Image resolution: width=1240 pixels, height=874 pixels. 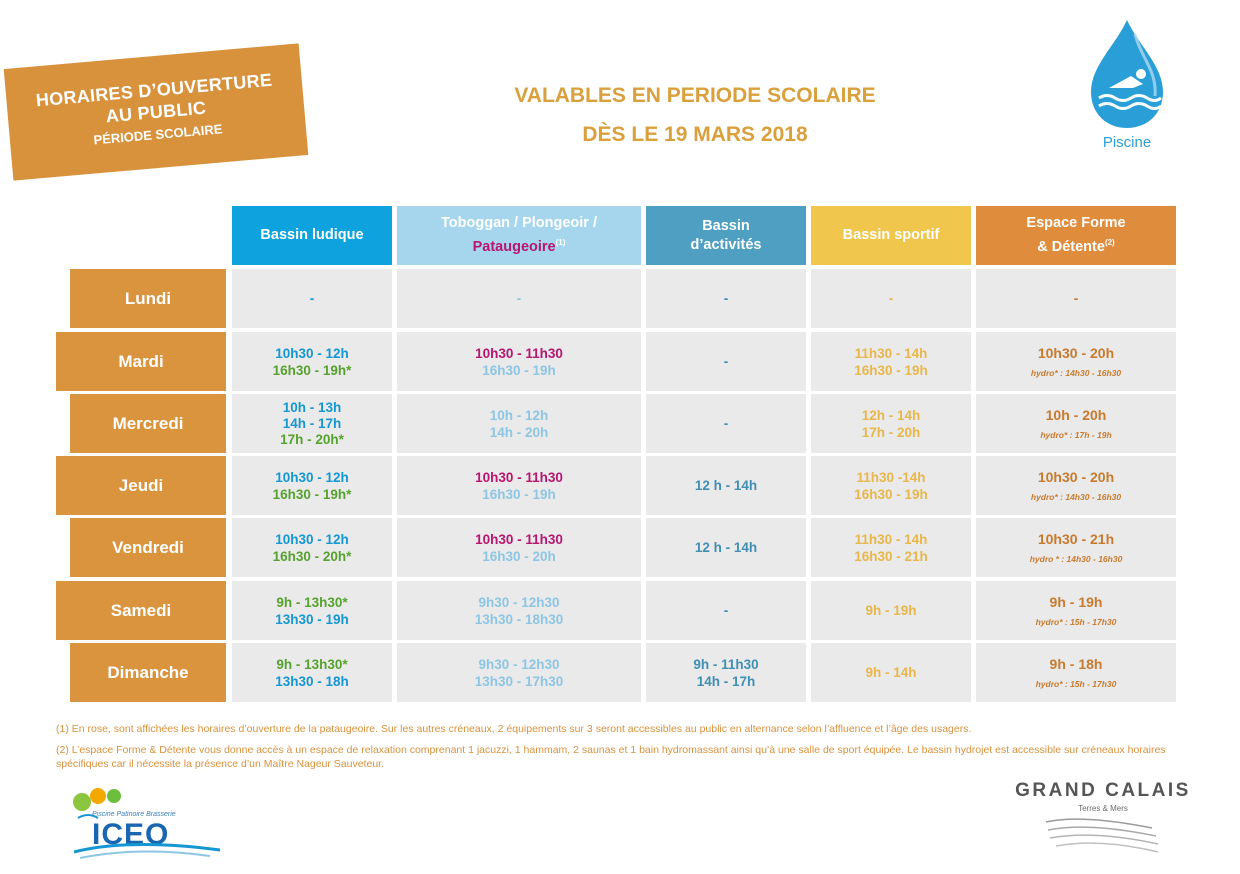 What do you see at coordinates (519, 556) in the screenshot?
I see `time-slot: 16h30 - 20h` at bounding box center [519, 556].